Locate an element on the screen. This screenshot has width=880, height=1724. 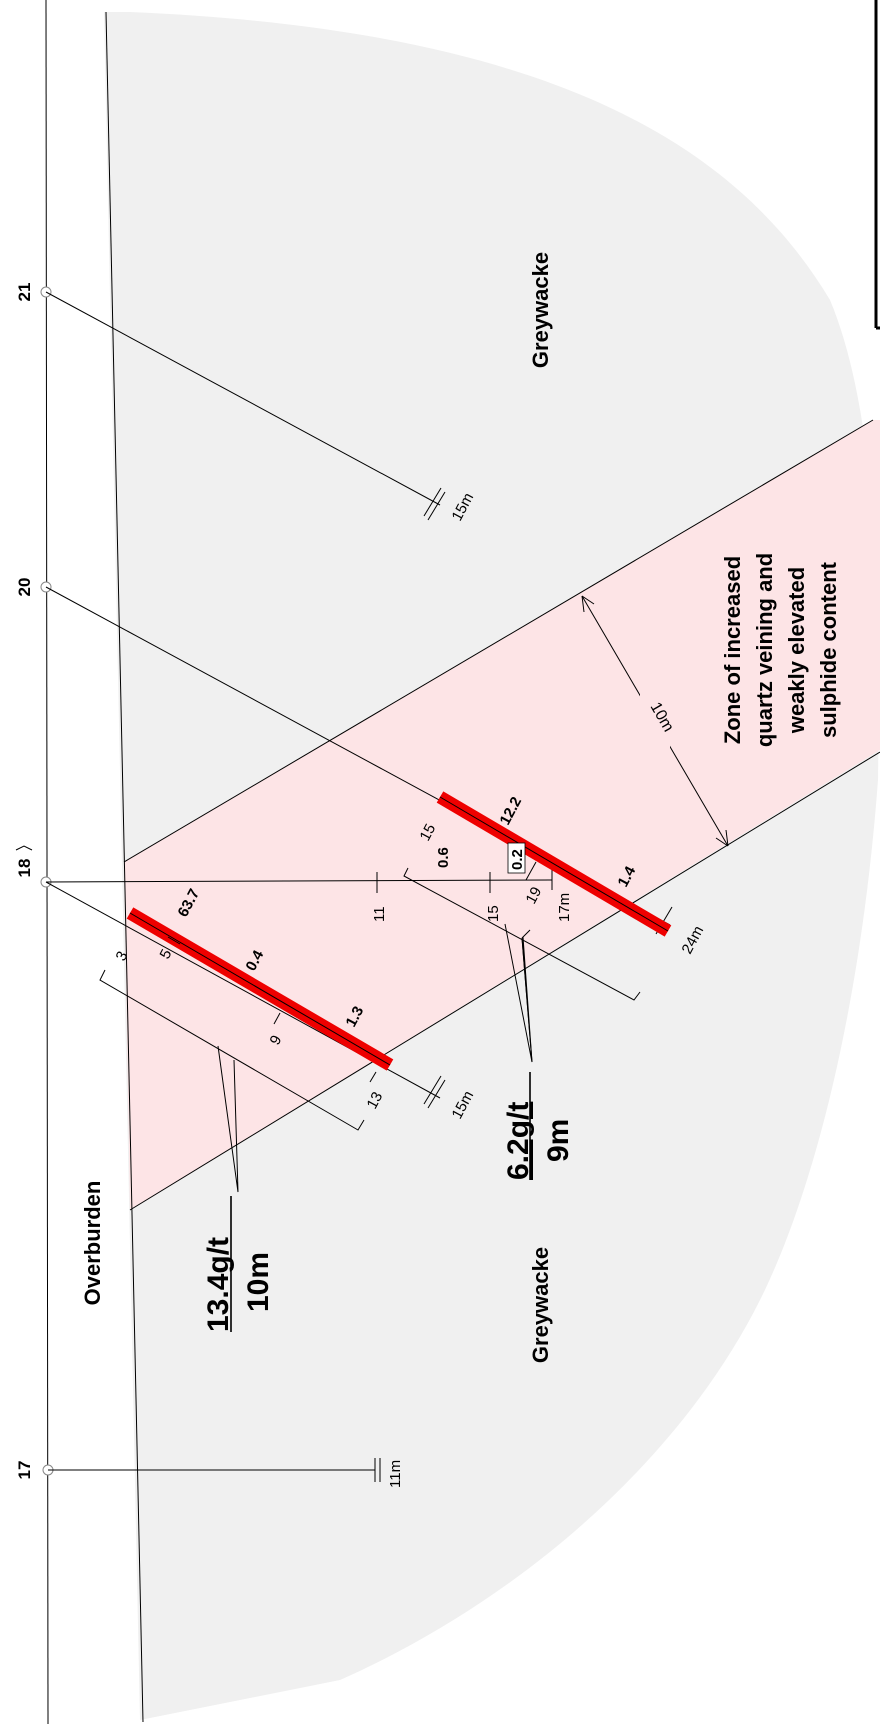
hole-label-17: 17 is located at coordinates (24, 1470).